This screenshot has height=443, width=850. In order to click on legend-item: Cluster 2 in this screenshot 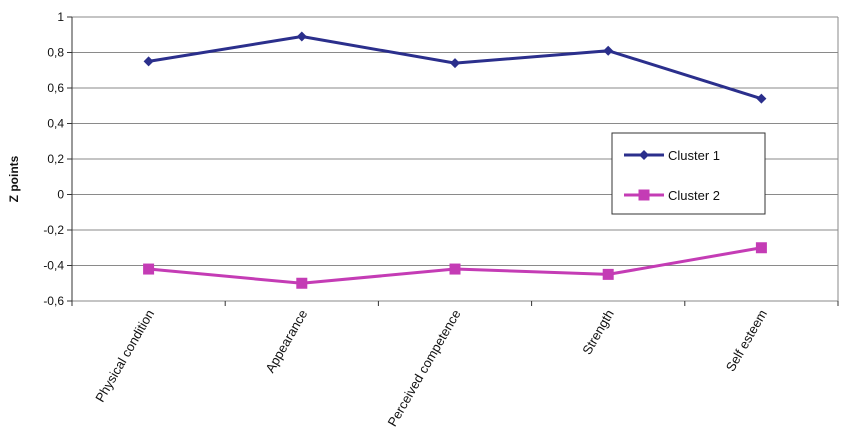, I will do `click(672, 195)`.